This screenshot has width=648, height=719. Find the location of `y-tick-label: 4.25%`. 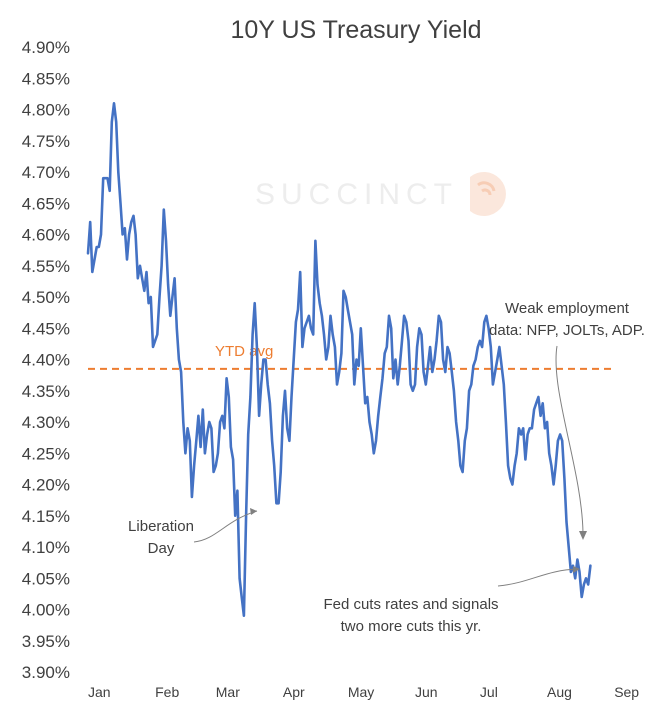

y-tick-label: 4.25% is located at coordinates (46, 453).